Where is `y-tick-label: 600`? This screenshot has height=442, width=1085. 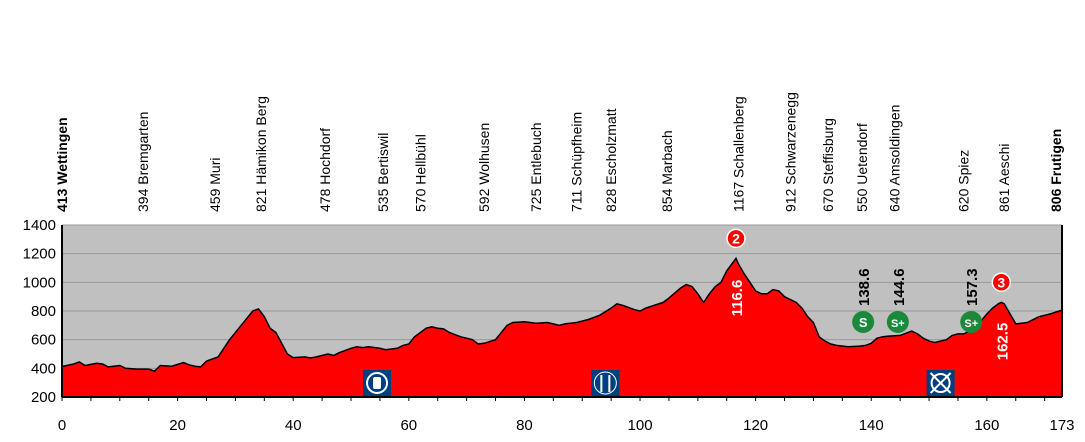 y-tick-label: 600 is located at coordinates (43, 340).